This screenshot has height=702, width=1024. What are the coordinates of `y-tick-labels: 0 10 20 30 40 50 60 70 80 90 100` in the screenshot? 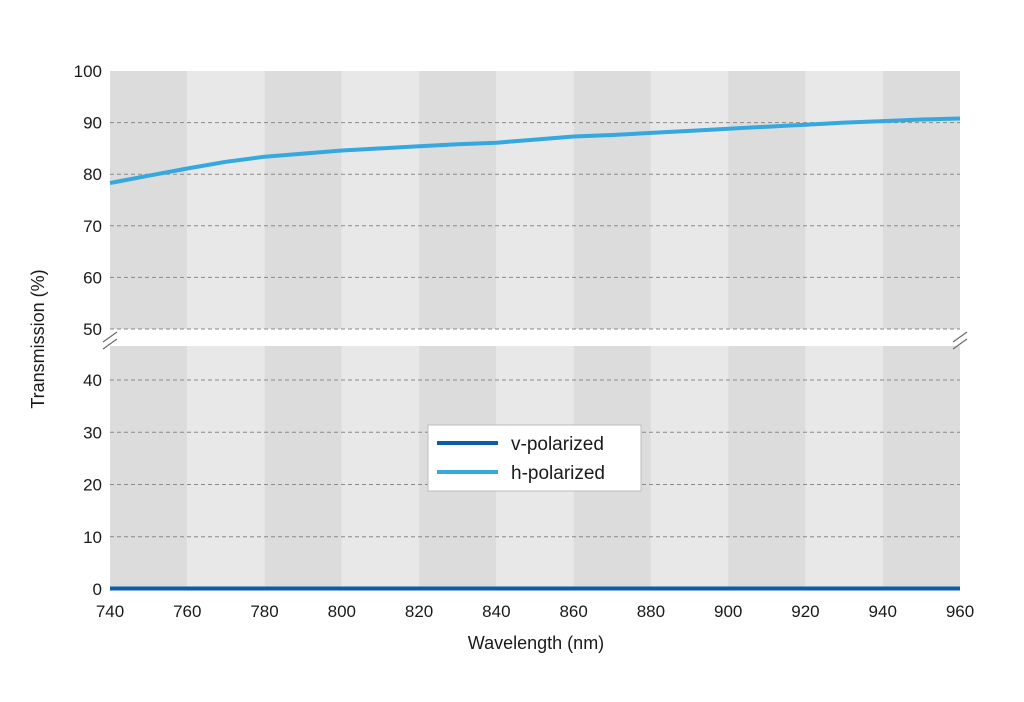 It's located at (88, 330).